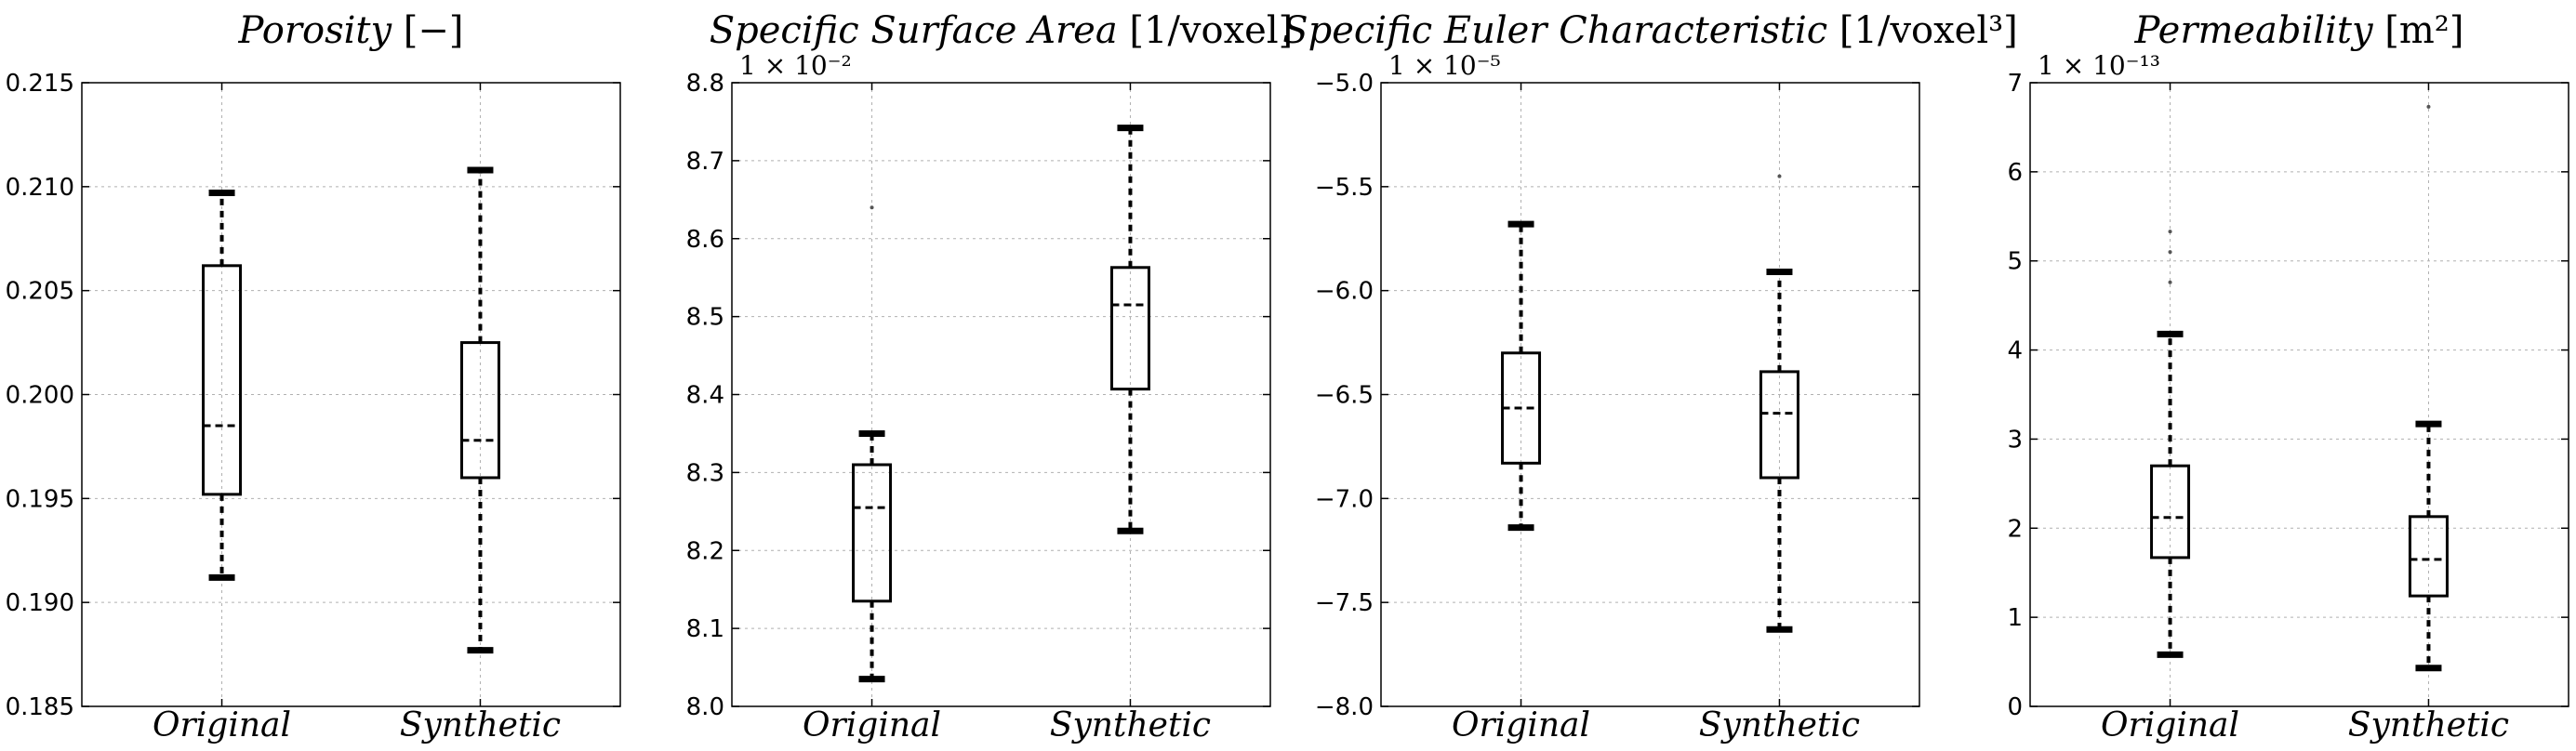  What do you see at coordinates (1444, 65) in the screenshot?
I see `axis-multiplier: 1 × 10⁻⁵` at bounding box center [1444, 65].